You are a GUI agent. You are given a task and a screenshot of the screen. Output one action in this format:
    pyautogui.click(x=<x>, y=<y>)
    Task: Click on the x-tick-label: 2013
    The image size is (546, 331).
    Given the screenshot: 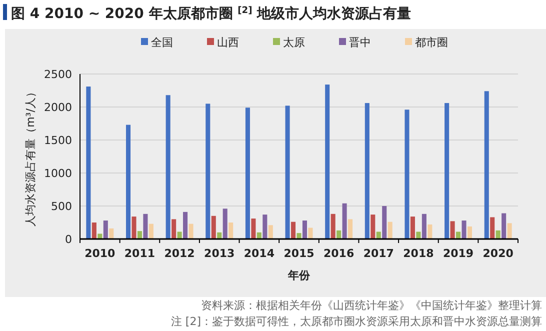 What is the action you would take?
    pyautogui.click(x=219, y=253)
    